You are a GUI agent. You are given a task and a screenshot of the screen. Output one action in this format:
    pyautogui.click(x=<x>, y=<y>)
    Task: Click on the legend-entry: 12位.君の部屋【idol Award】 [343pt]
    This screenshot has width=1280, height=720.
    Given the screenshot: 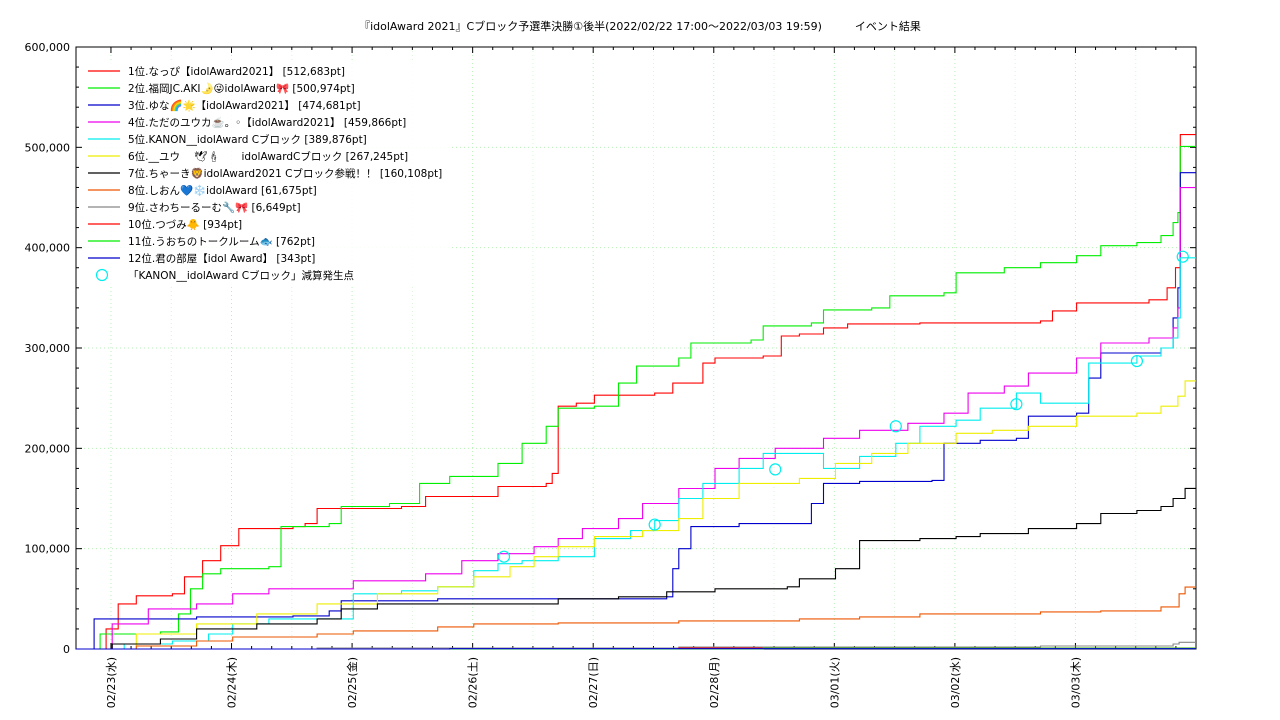 What is the action you would take?
    pyautogui.click(x=221, y=258)
    